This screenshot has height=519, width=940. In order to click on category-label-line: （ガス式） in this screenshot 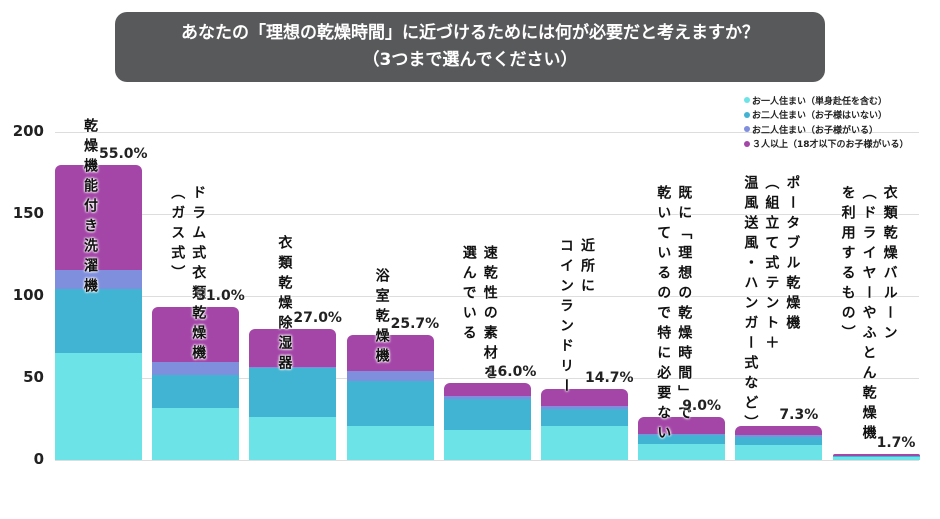, I will do `click(177, 235)`.